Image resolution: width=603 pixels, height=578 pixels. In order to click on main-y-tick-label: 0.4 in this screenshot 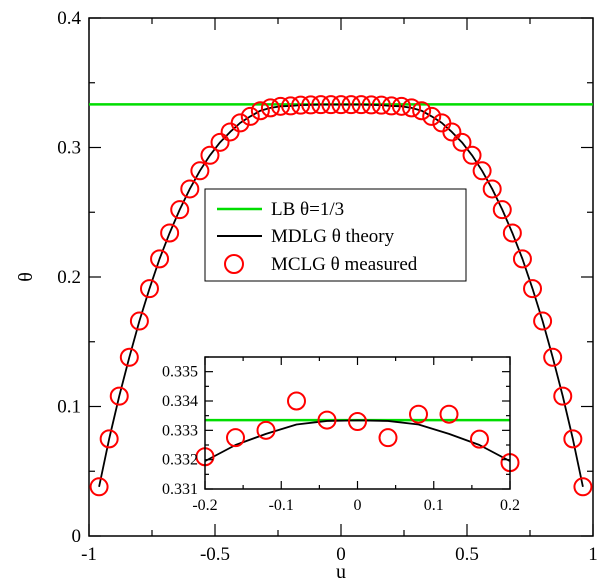, I will do `click(69, 18)`.